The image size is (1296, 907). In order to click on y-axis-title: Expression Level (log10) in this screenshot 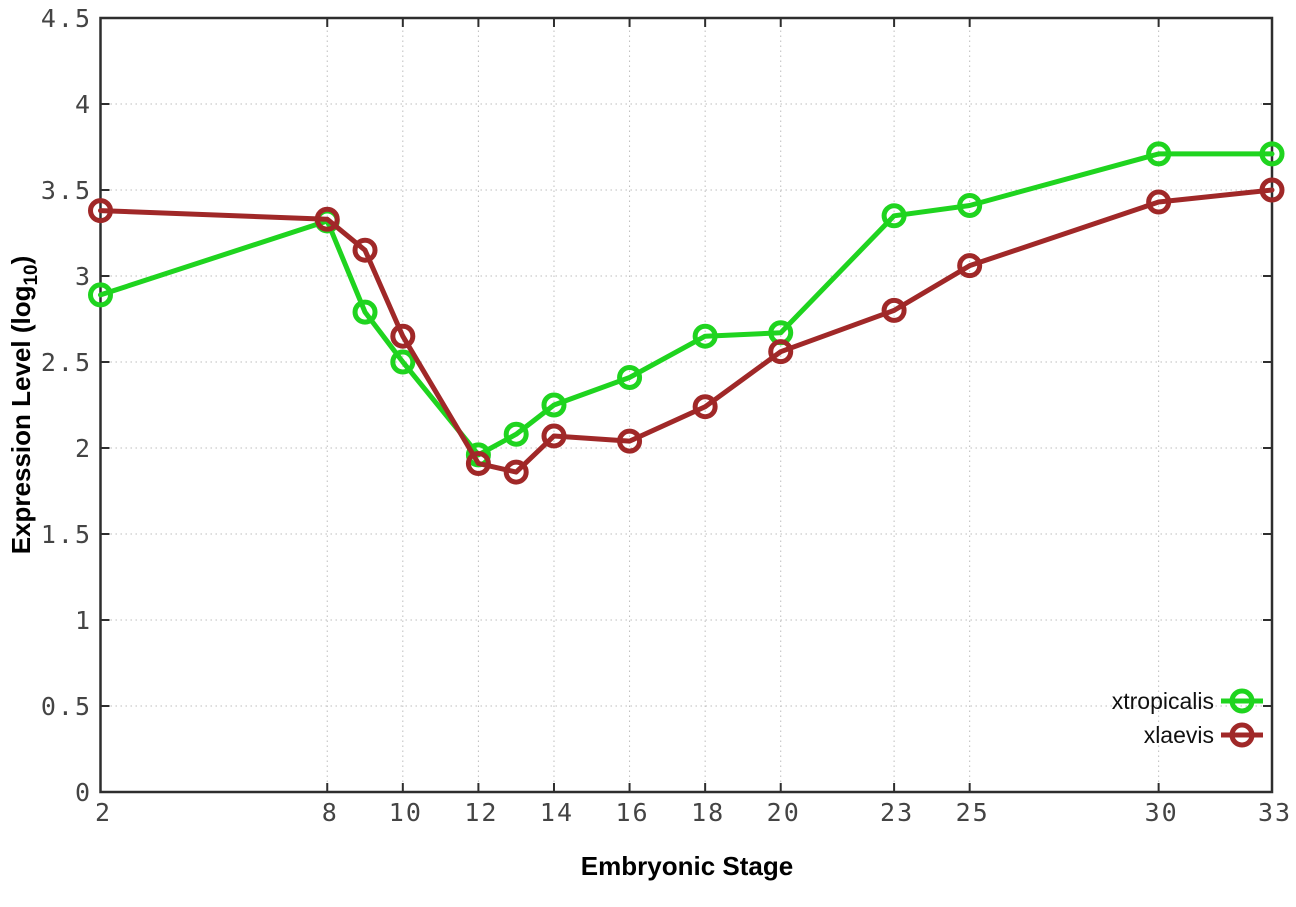, I will do `click(24, 405)`.